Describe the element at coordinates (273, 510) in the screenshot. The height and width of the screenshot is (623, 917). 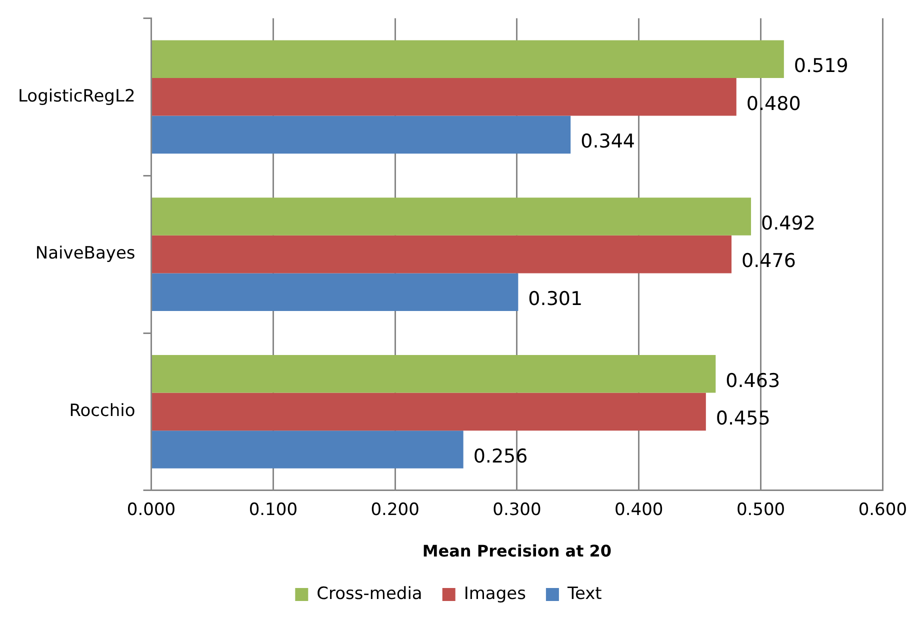
I see `x-tick-label: 0.100` at that location.